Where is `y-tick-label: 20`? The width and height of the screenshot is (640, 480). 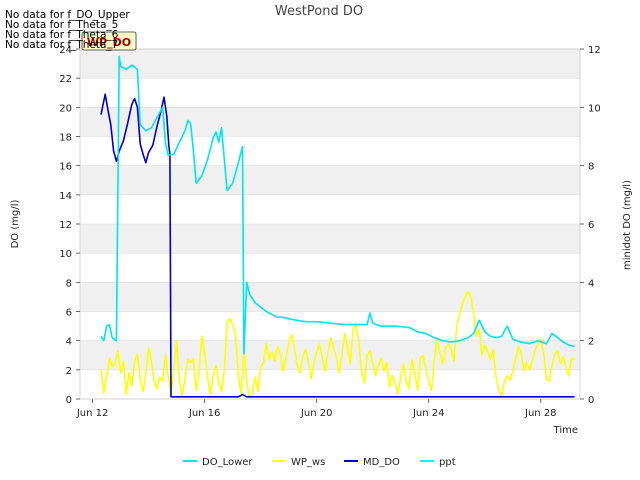
y-tick-label: 20 is located at coordinates (65, 108).